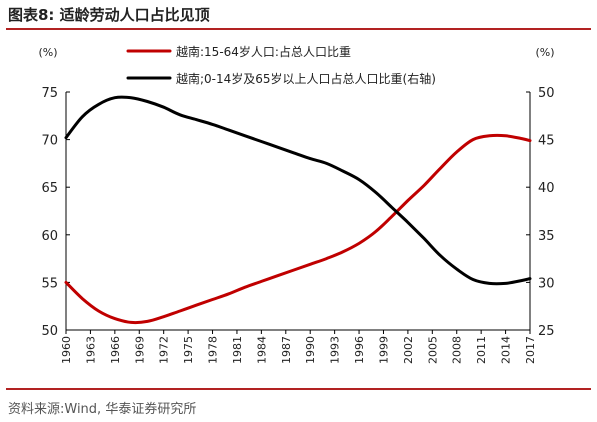  Describe the element at coordinates (432, 350) in the screenshot. I see `x-tick-label: 2005` at that location.